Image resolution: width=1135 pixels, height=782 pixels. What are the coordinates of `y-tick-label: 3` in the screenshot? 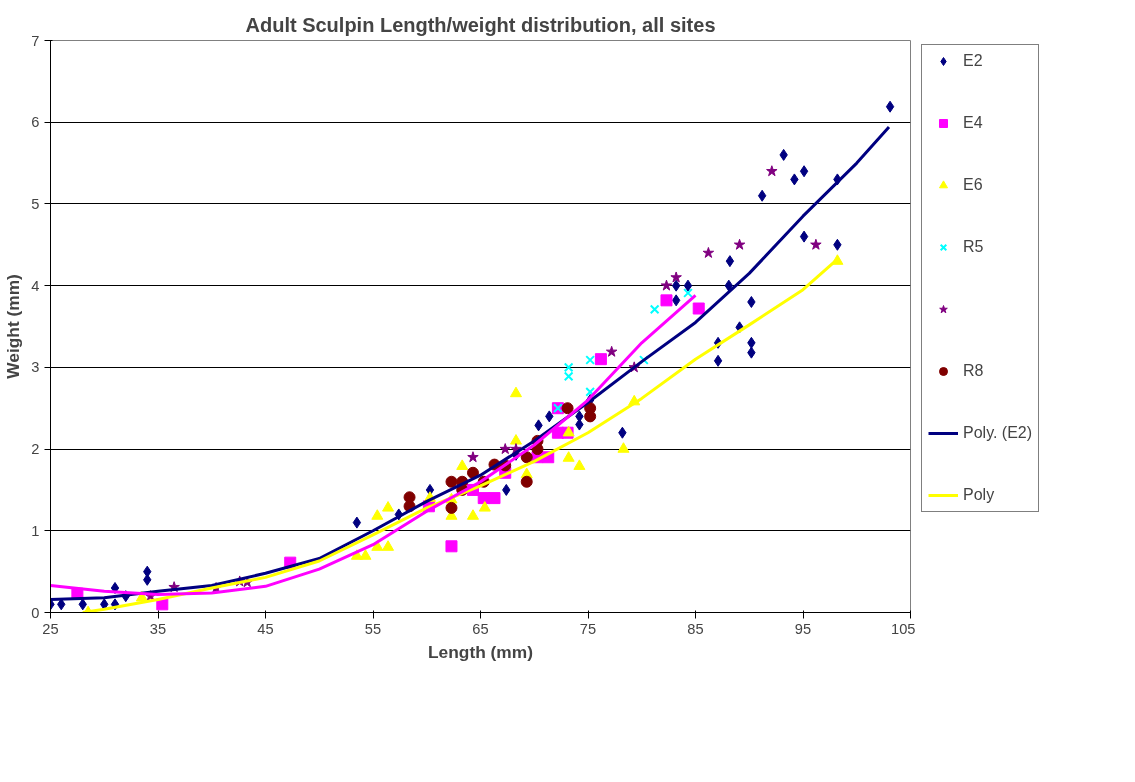 It's located at (35, 367).